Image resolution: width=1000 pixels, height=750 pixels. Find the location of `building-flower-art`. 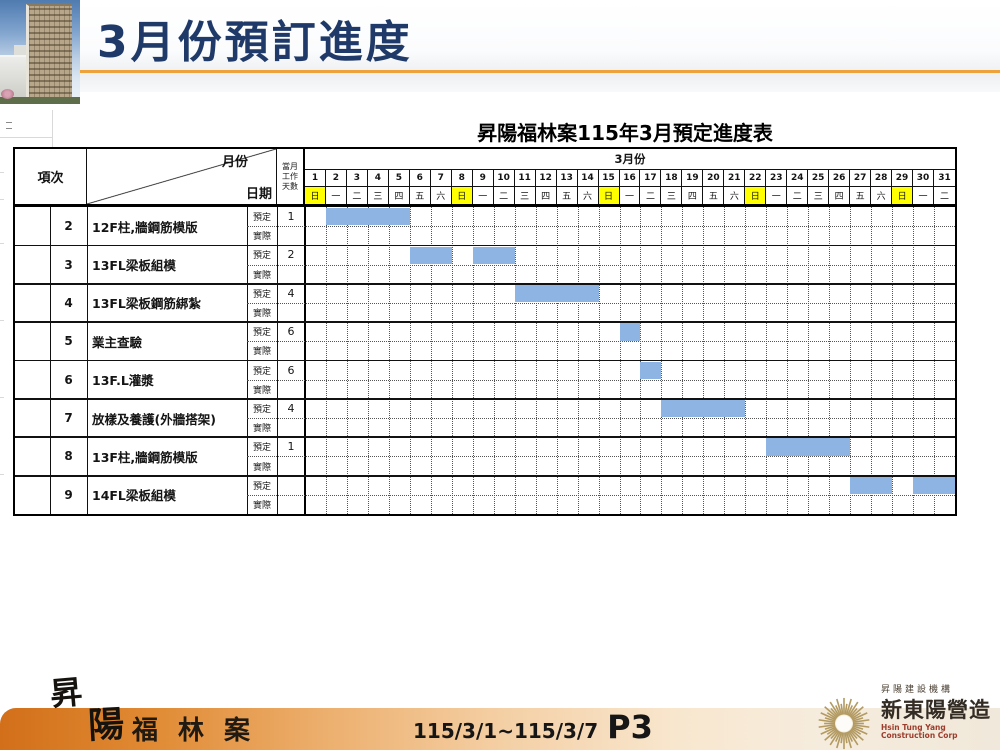

building-flower-art is located at coordinates (7, 94).